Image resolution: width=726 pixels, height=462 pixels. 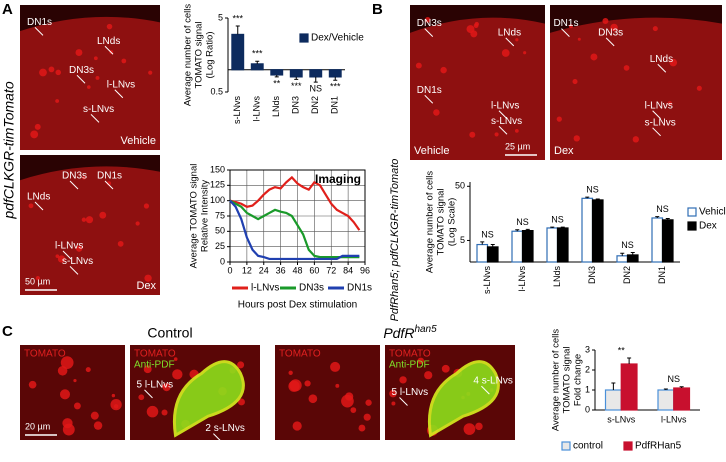 What do you see at coordinates (209, 399) in the screenshot?
I see `pdf-stain` at bounding box center [209, 399].